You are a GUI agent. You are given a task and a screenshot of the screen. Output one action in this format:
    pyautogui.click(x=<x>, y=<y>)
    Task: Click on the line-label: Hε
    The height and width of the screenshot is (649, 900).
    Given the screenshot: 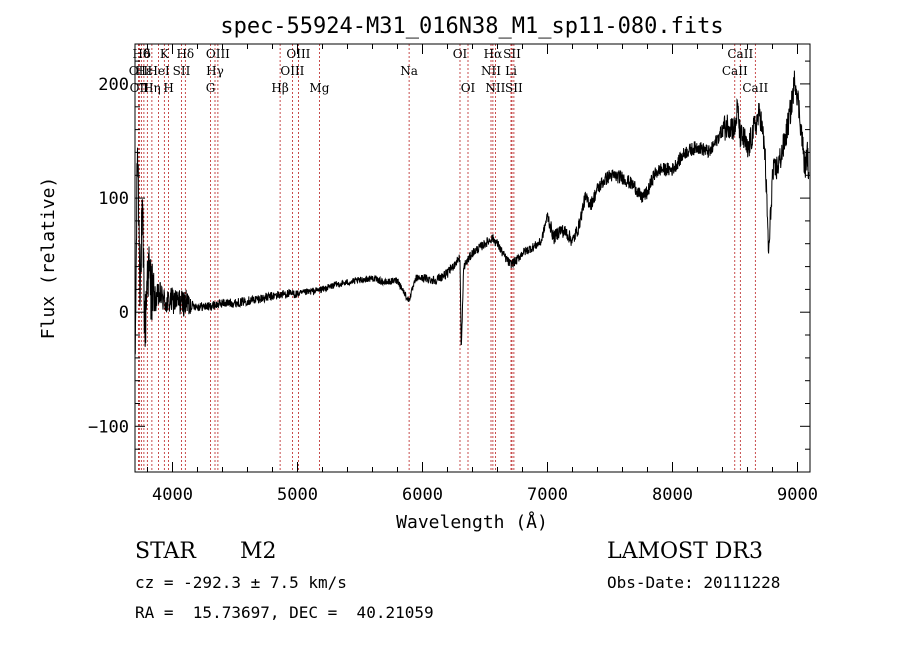 What is the action you would take?
    pyautogui.click(x=144, y=71)
    